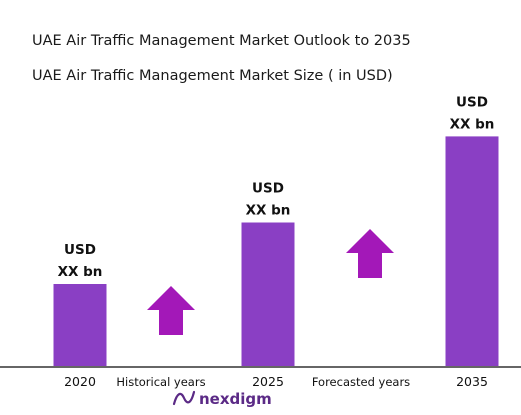  What do you see at coordinates (80, 325) in the screenshot?
I see `bar-2020` at bounding box center [80, 325].